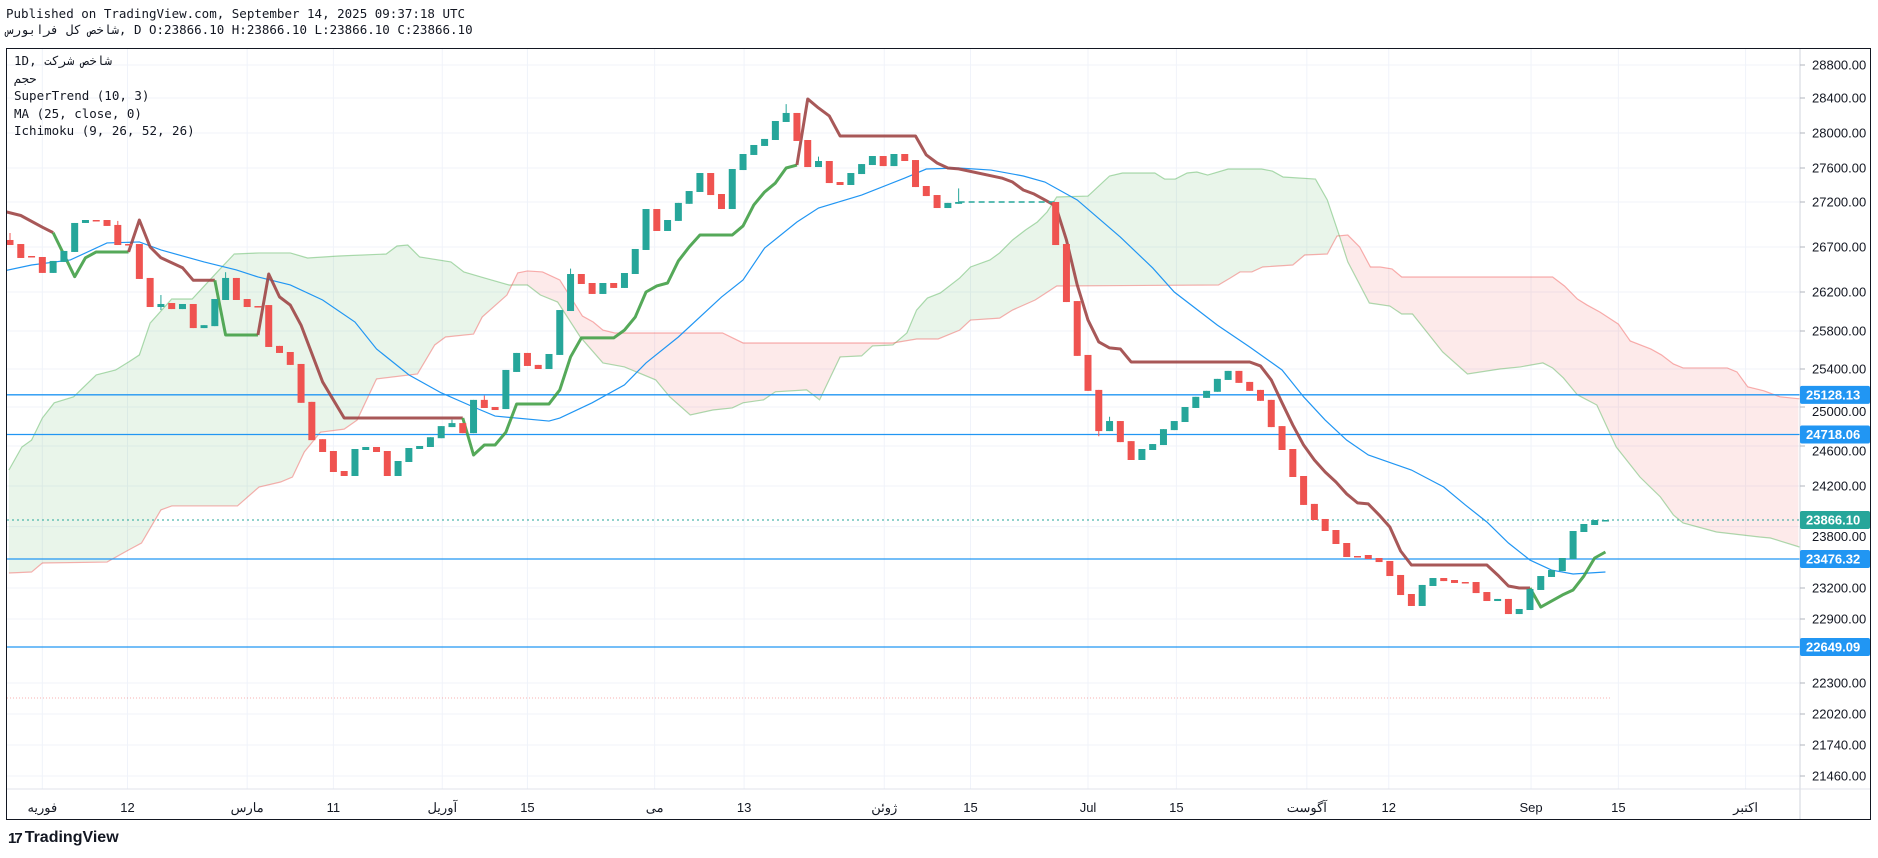  Describe the element at coordinates (104, 130) in the screenshot. I see `legend-ichimoku: Ichimoku (9, 26, 52, 26)` at that location.